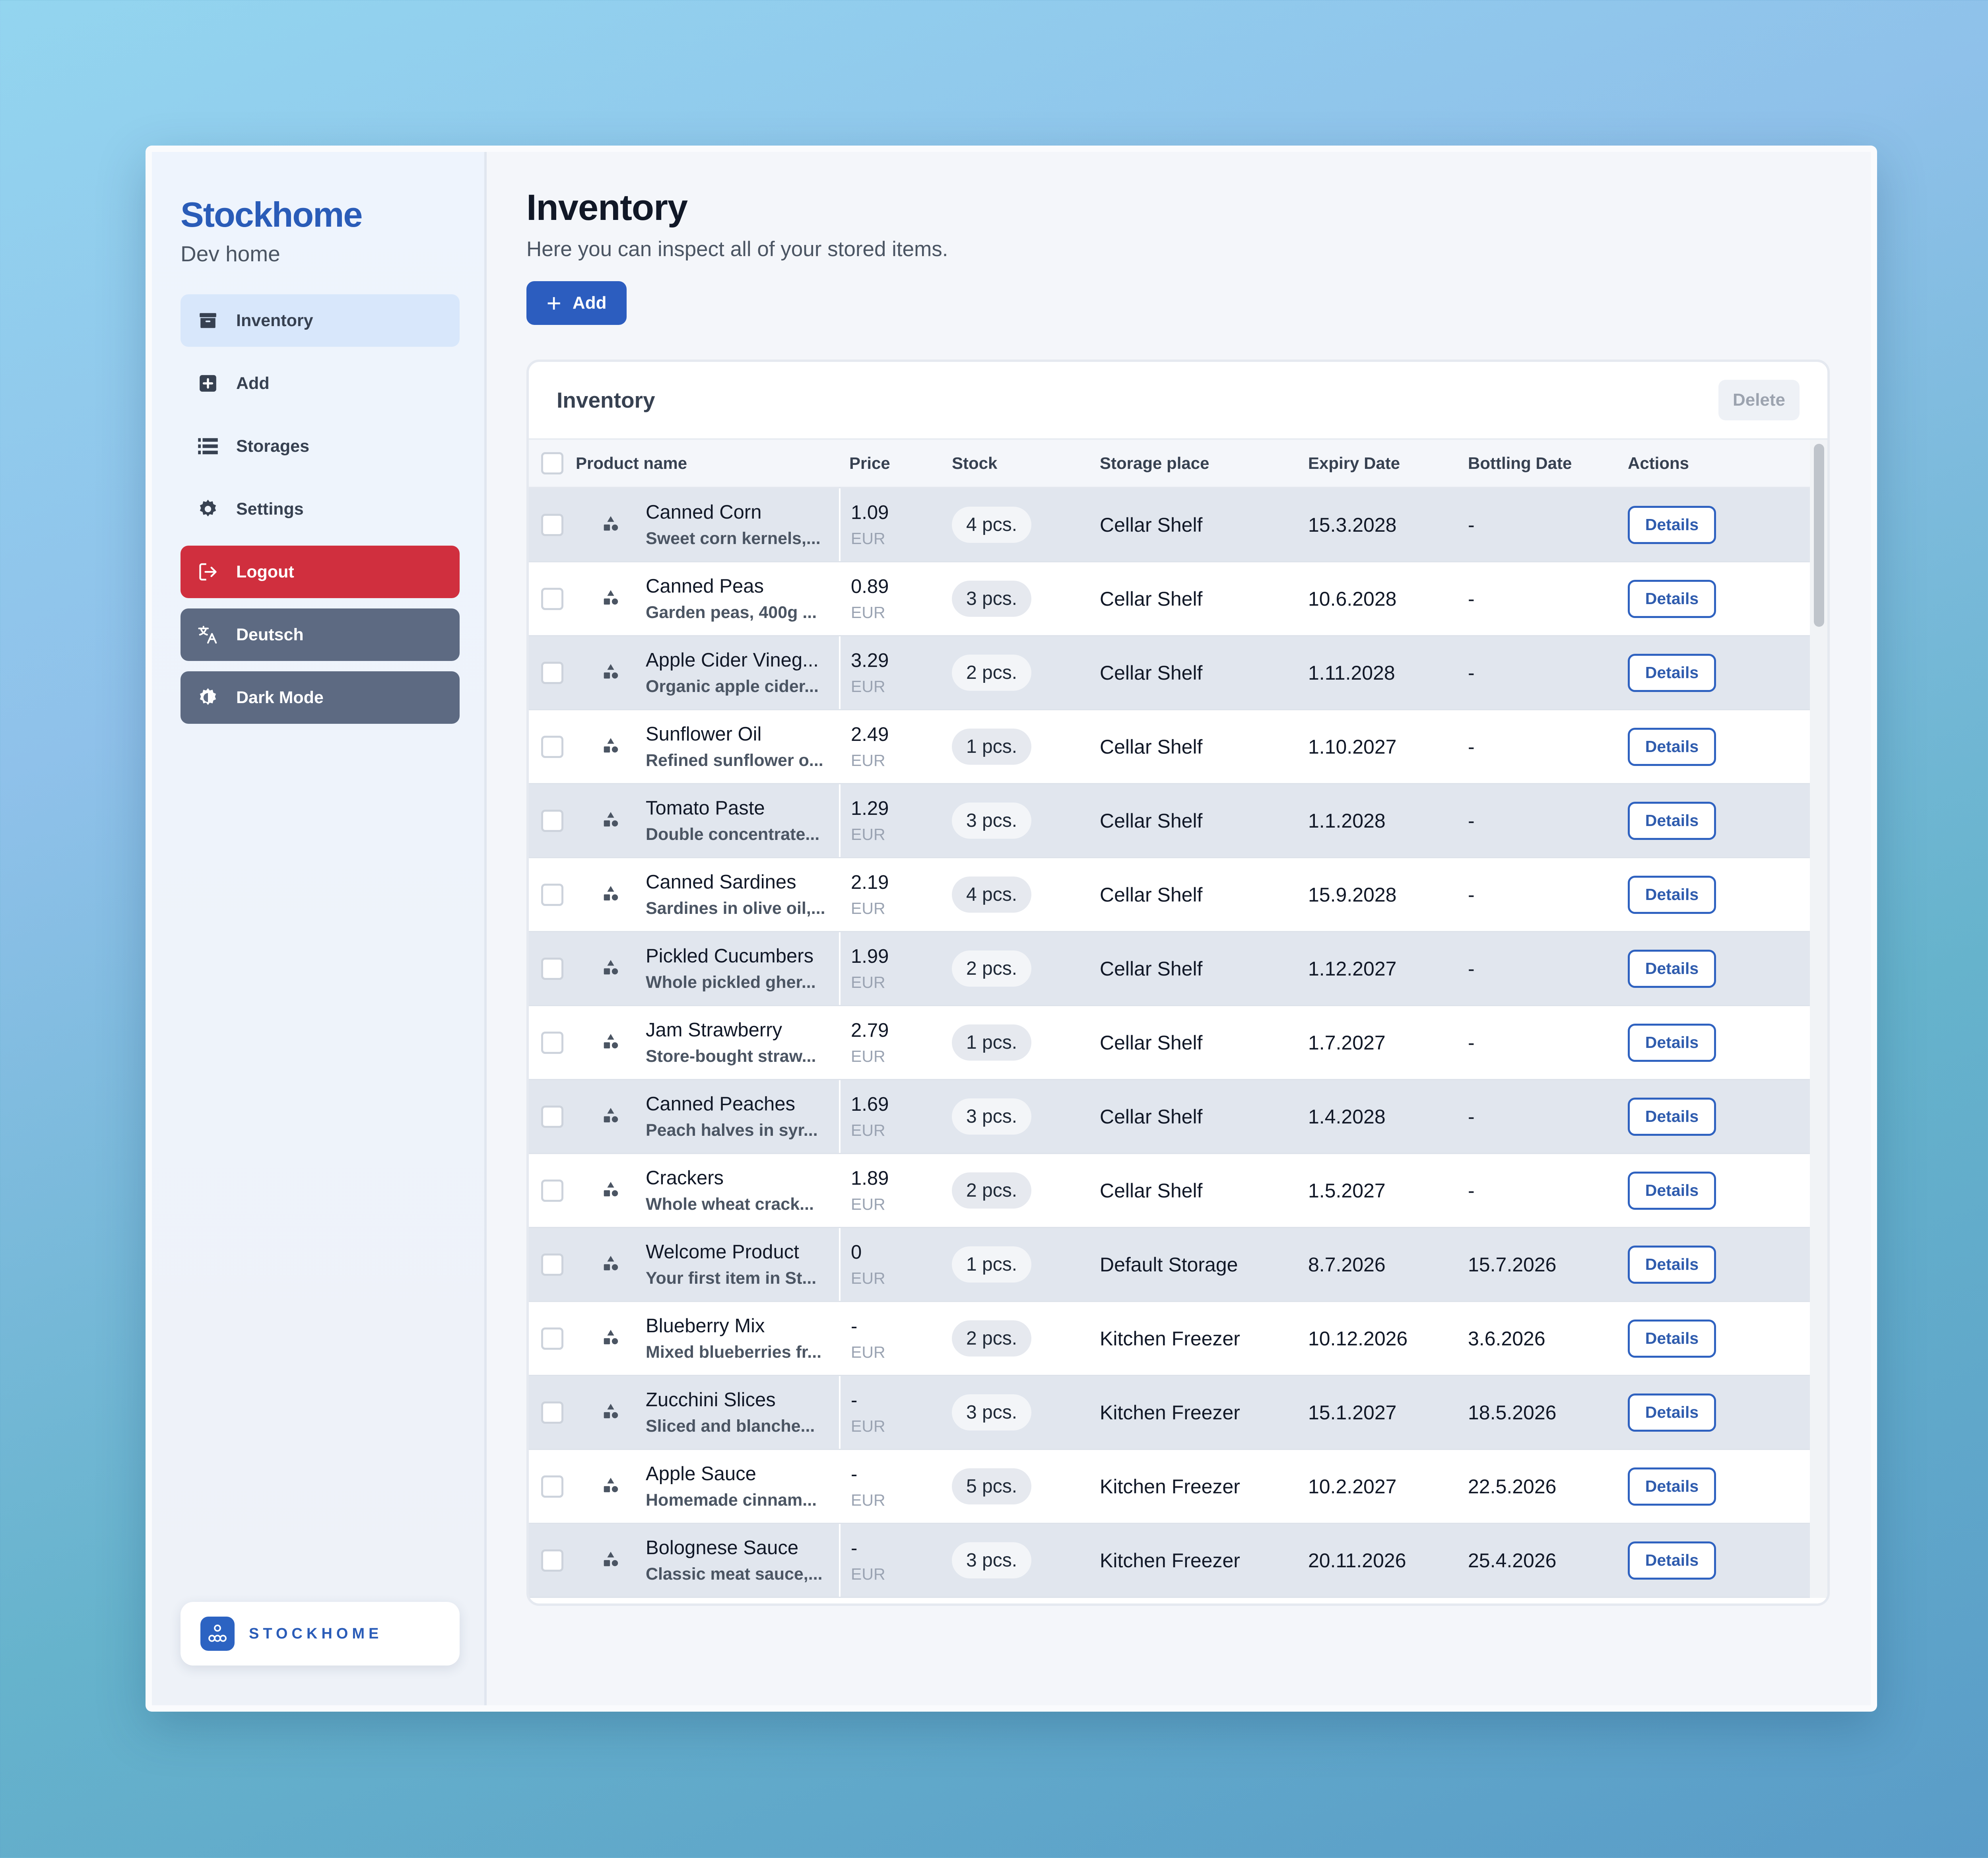 The image size is (1988, 1858). Describe the element at coordinates (1512, 1413) in the screenshot. I see `bottling-date: 18.5.2026` at that location.